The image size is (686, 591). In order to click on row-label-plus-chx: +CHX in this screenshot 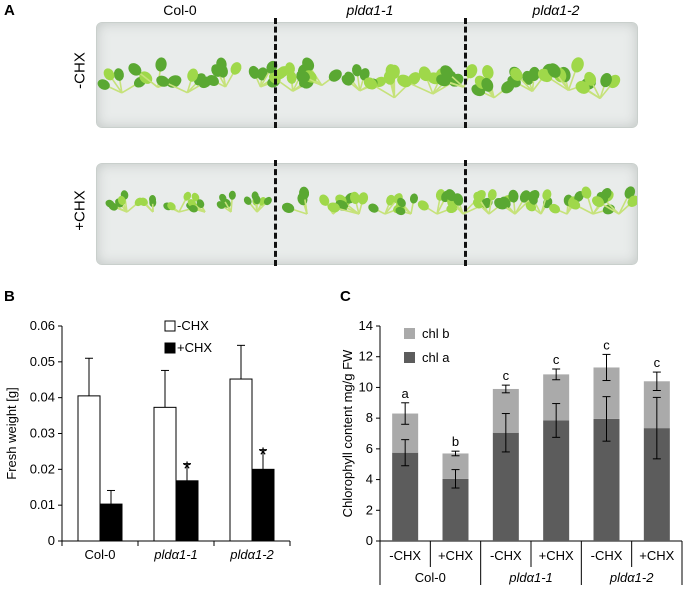, I will do `click(80, 210)`.